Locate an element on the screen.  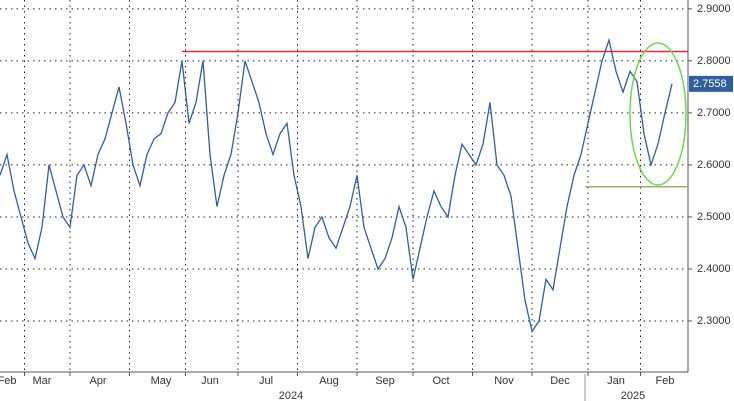
y-tick-label: 2.3000 is located at coordinates (714, 321).